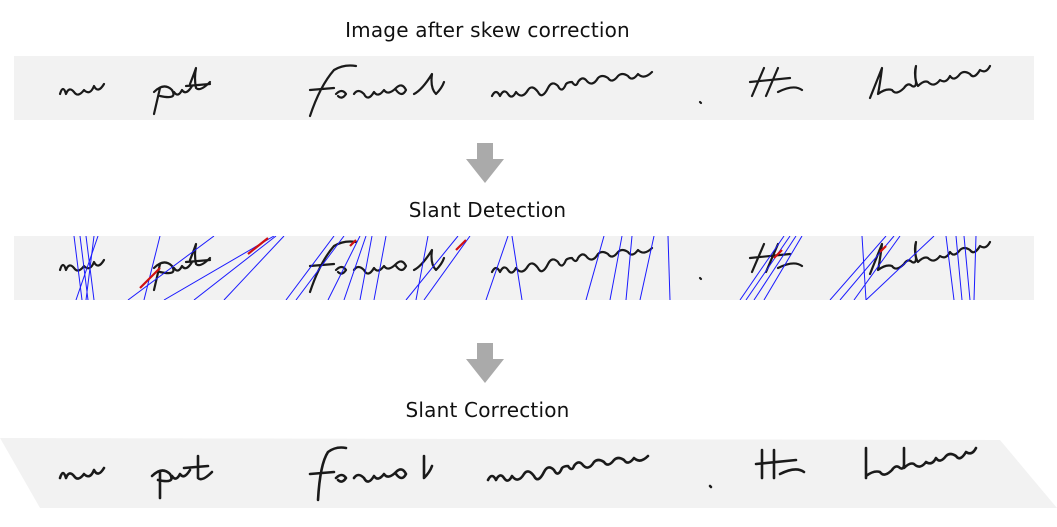 This screenshot has width=1057, height=527. I want to click on slant-detection-strip, so click(524, 268).